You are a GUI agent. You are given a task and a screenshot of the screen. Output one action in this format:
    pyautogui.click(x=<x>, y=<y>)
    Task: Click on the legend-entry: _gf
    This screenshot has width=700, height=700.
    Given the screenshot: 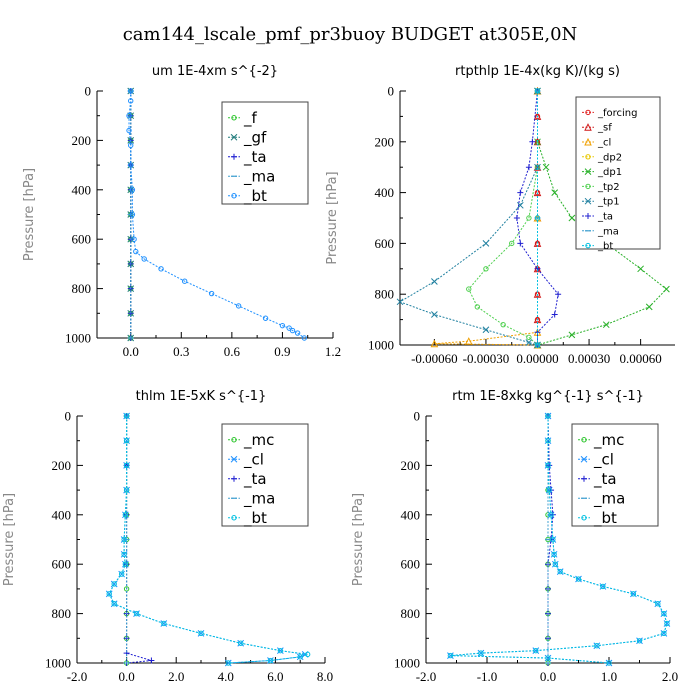 What is the action you would take?
    pyautogui.click(x=255, y=138)
    